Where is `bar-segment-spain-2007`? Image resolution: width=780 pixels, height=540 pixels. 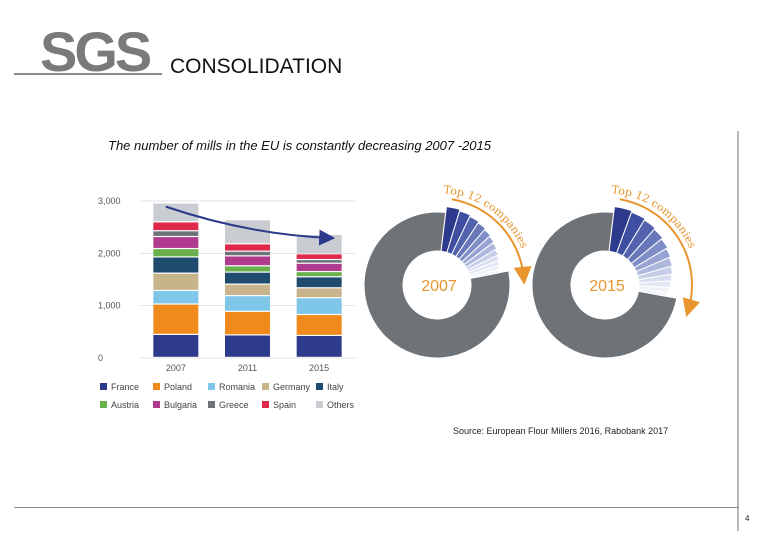
bar-segment-spain-2007 is located at coordinates (176, 226).